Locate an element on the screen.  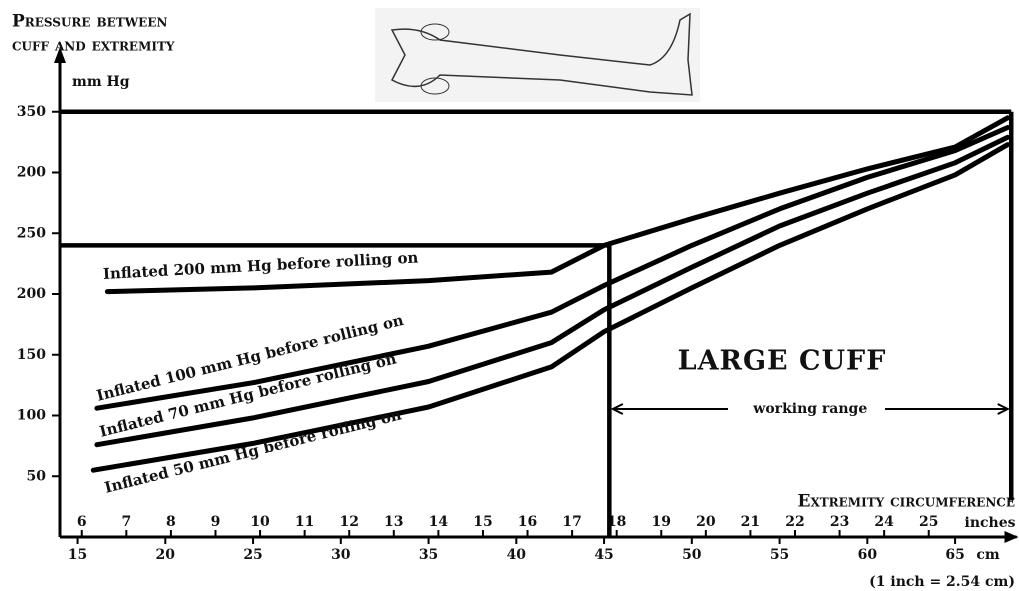
x2-tick-label: 23 is located at coordinates (839, 522).